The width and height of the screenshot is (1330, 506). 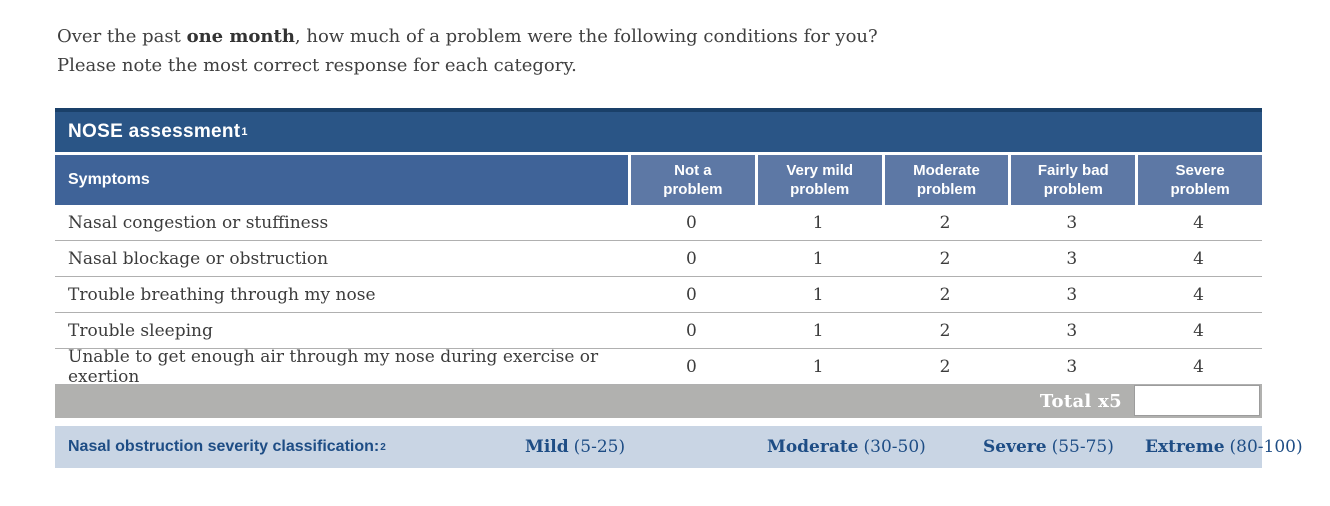 What do you see at coordinates (658, 223) in the screenshot?
I see `table-row: Nasal congestion or stuffiness 0 1 2 3 4` at bounding box center [658, 223].